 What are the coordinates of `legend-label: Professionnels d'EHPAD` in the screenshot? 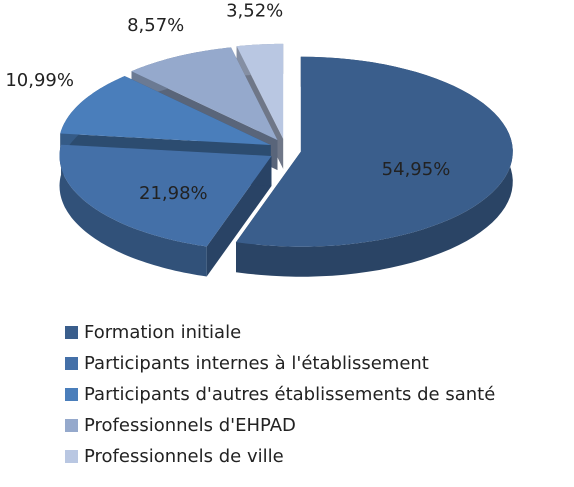 It's located at (190, 425).